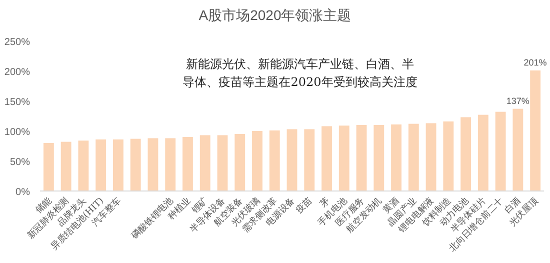 Image resolution: width=550 pixels, height=263 pixels. Describe the element at coordinates (17, 72) in the screenshot. I see `y-tick-label: 200%` at that location.